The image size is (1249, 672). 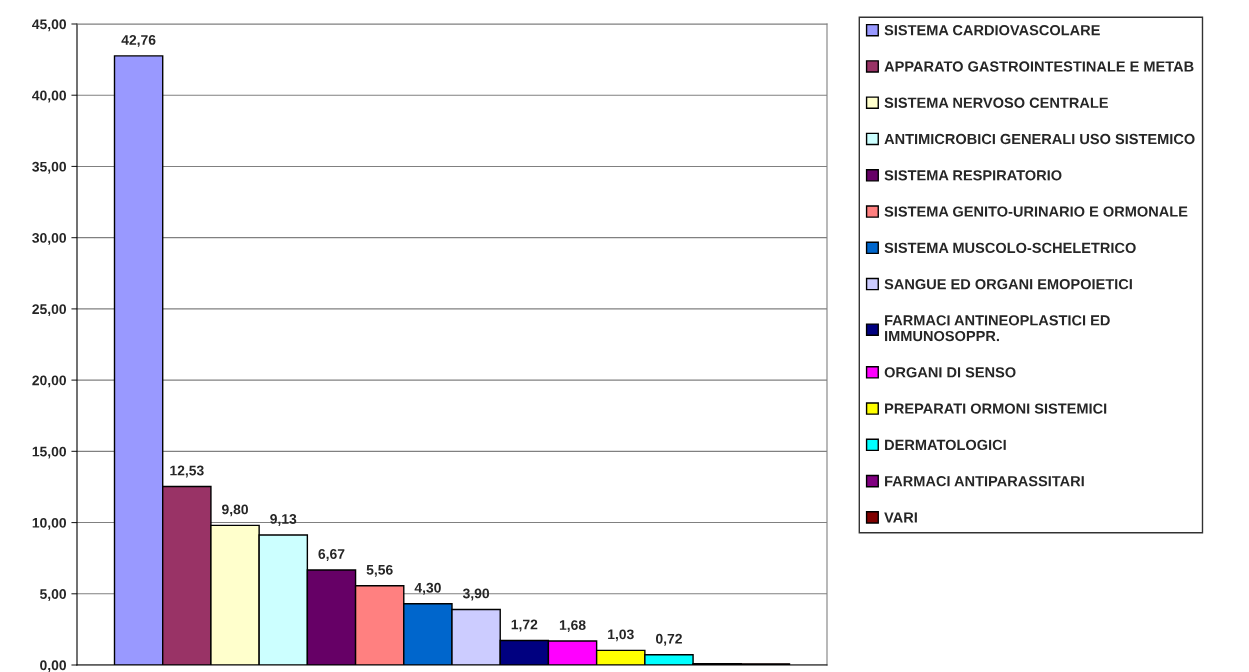 I want to click on data-label: 1,72, so click(x=524, y=625).